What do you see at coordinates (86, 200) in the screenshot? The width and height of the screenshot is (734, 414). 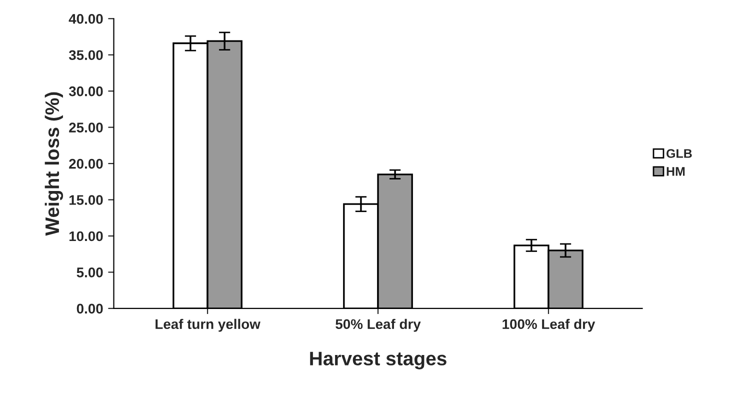 I see `y-tick-label: 15.00` at bounding box center [86, 200].